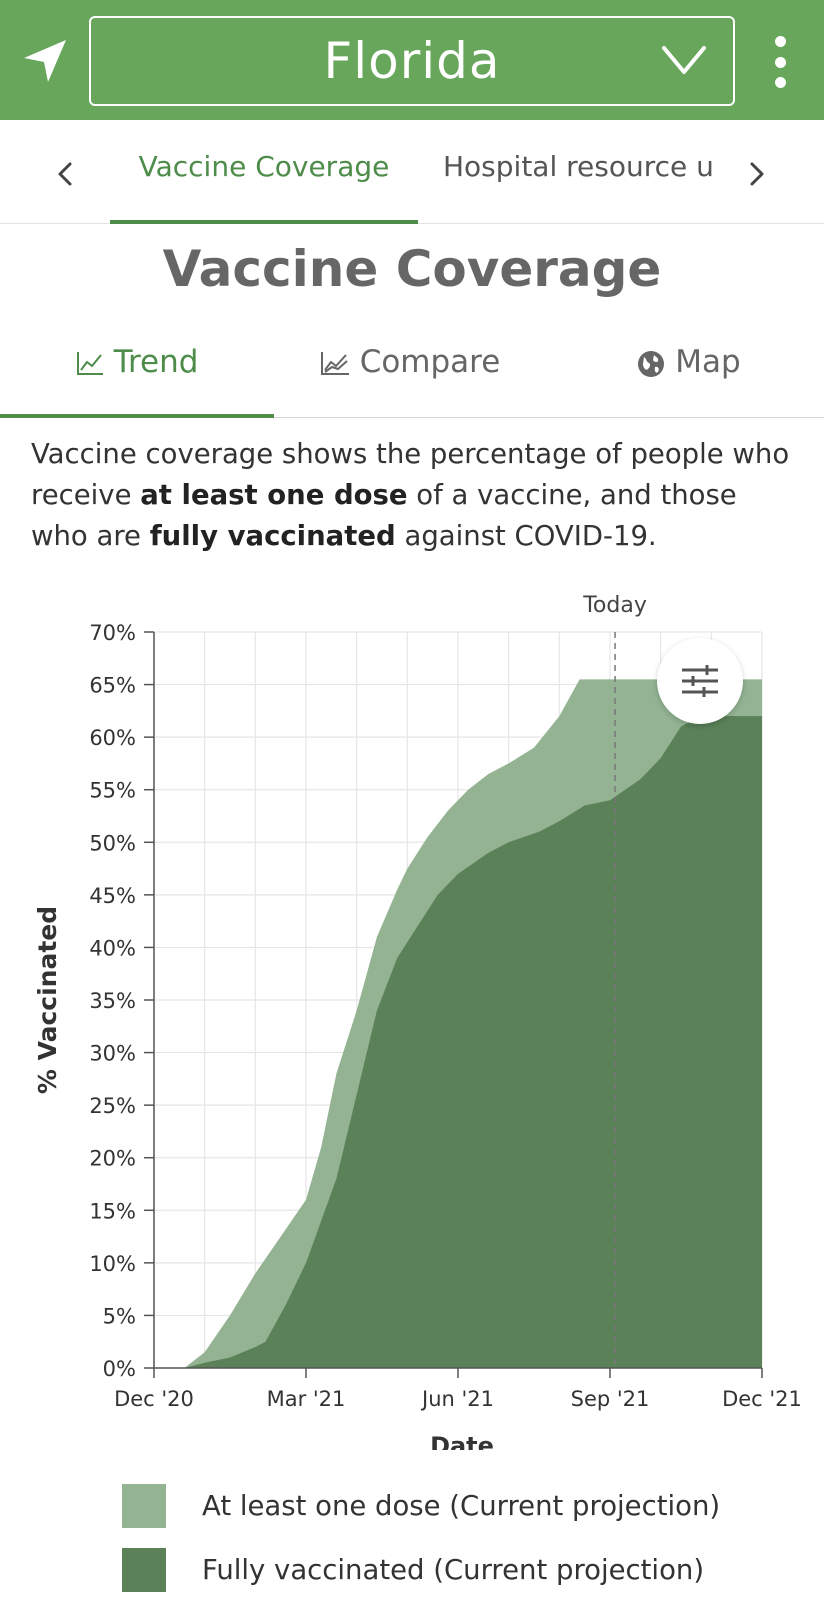 The width and height of the screenshot is (824, 1600). Describe the element at coordinates (412, 269) in the screenshot. I see `page-title: Vaccine Coverage` at that location.